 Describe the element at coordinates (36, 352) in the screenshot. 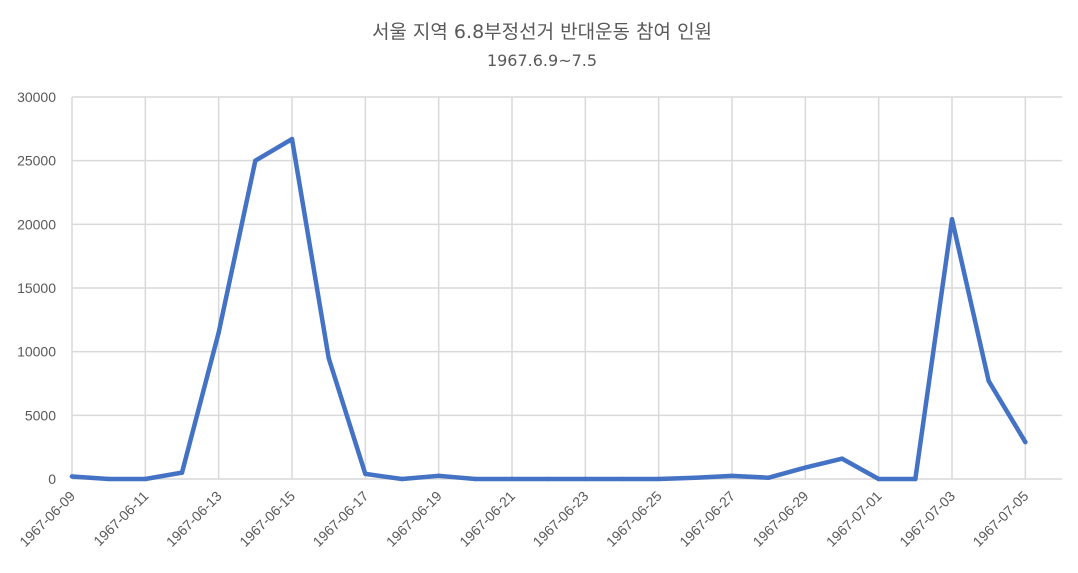

I see `y-tick-label: 10000` at that location.